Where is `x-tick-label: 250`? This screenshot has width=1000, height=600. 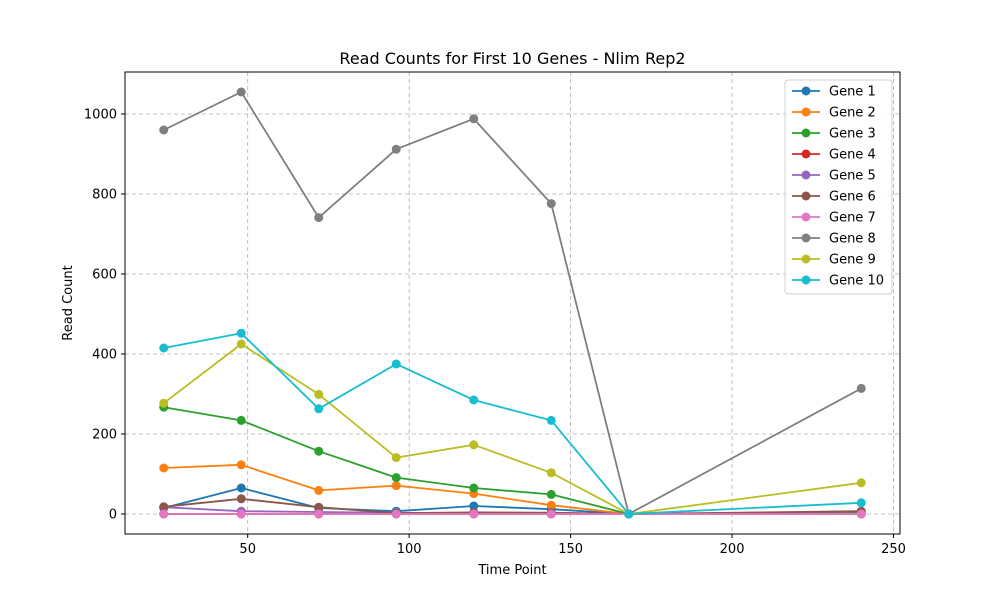
x-tick-label: 250 is located at coordinates (893, 549).